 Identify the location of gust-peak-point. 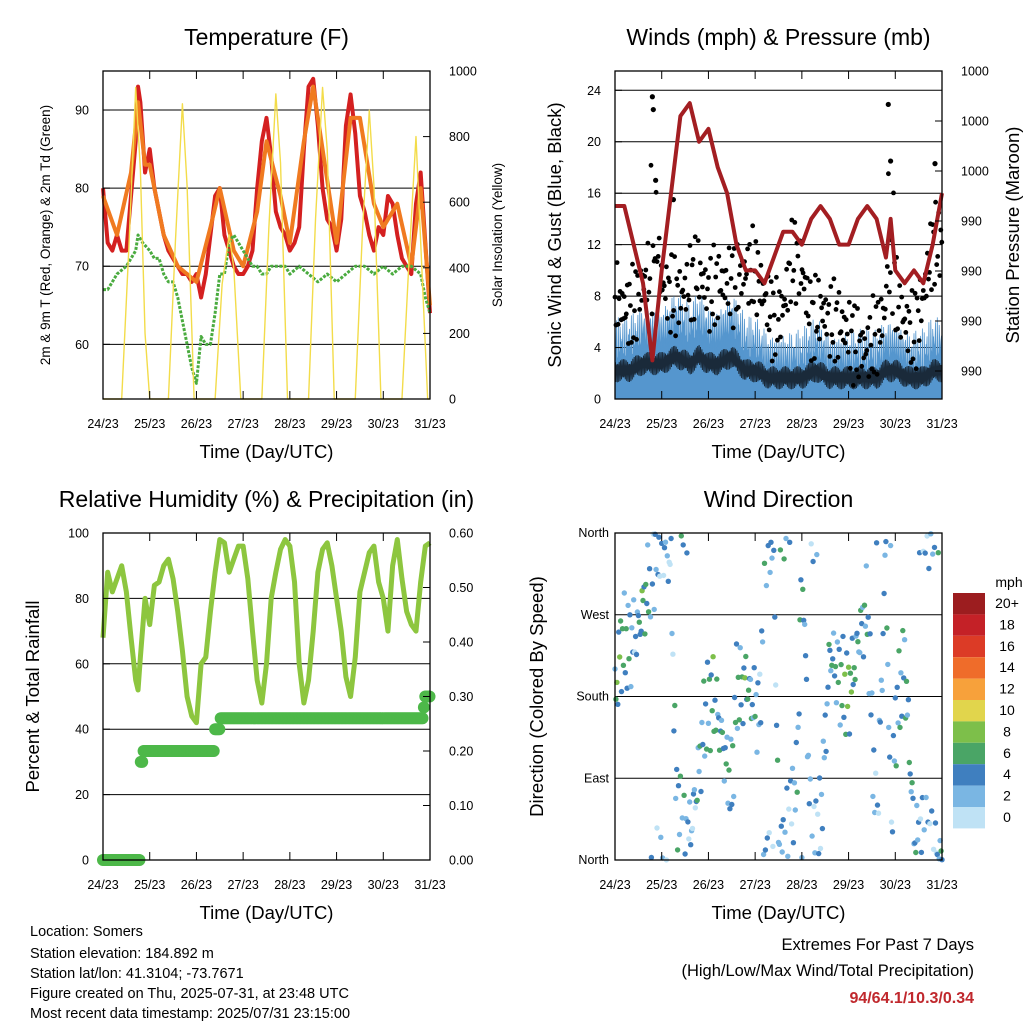
(935, 164).